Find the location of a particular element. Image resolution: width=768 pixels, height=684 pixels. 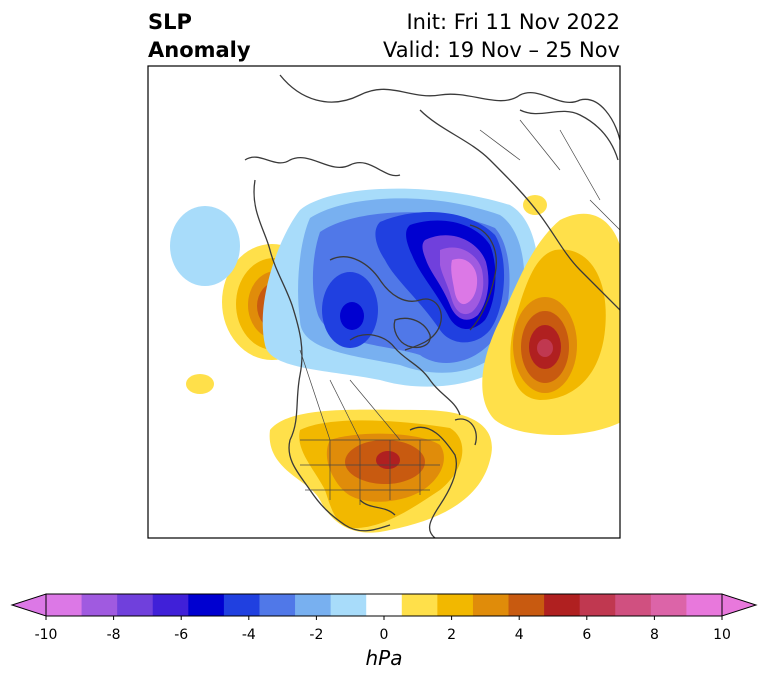

positive-anomaly-us is located at coordinates (380, 471).